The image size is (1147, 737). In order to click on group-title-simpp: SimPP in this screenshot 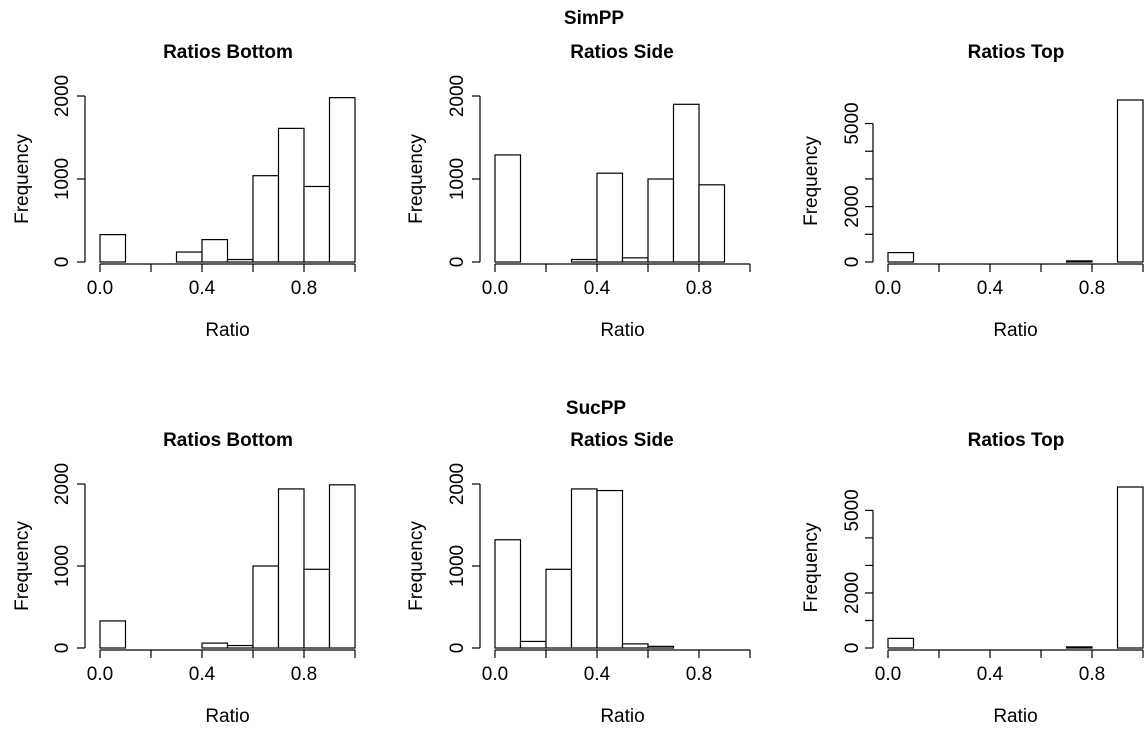, I will do `click(594, 18)`.